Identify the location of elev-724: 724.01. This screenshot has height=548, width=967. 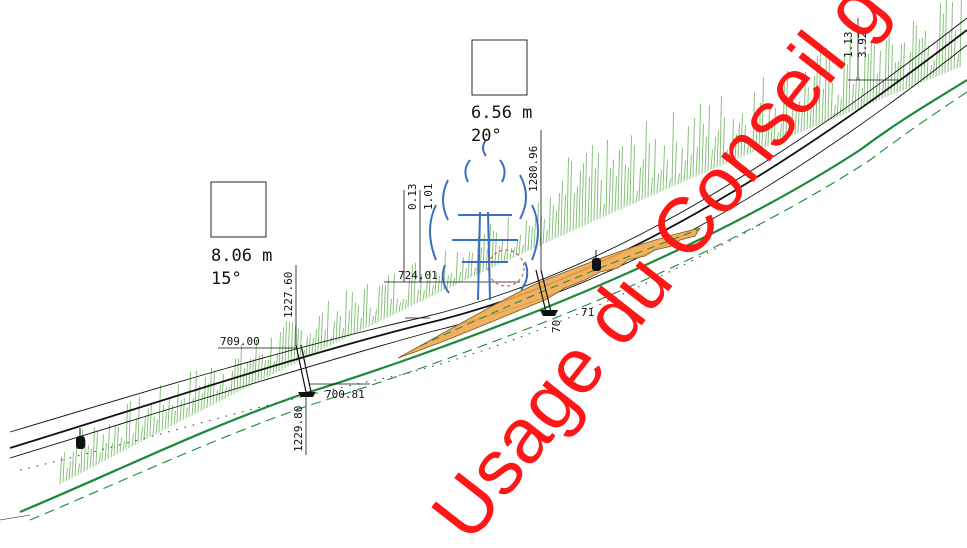
(418, 275).